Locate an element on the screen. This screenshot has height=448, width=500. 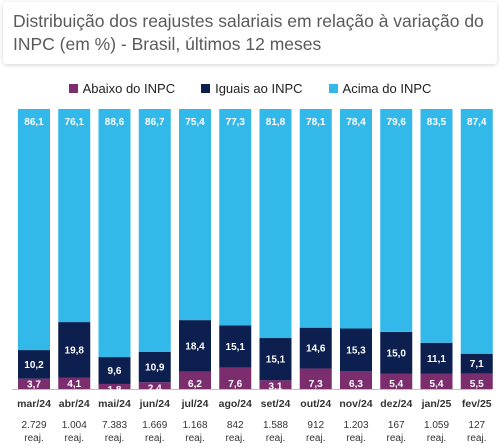
value-label-iguais: 19,8 is located at coordinates (75, 350).